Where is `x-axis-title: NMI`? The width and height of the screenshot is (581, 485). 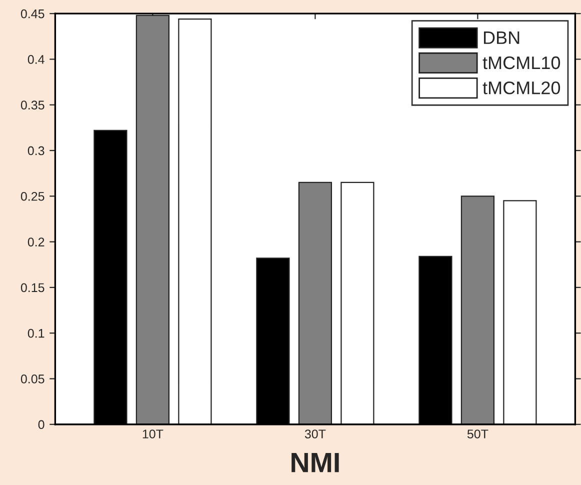 x-axis-title: NMI is located at coordinates (315, 462).